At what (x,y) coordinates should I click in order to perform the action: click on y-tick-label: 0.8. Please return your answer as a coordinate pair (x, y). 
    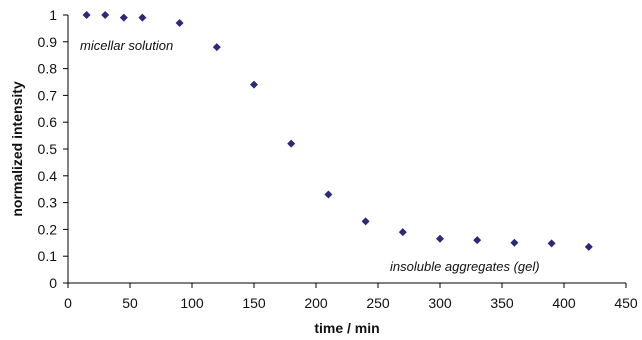
    Looking at the image, I should click on (48, 69).